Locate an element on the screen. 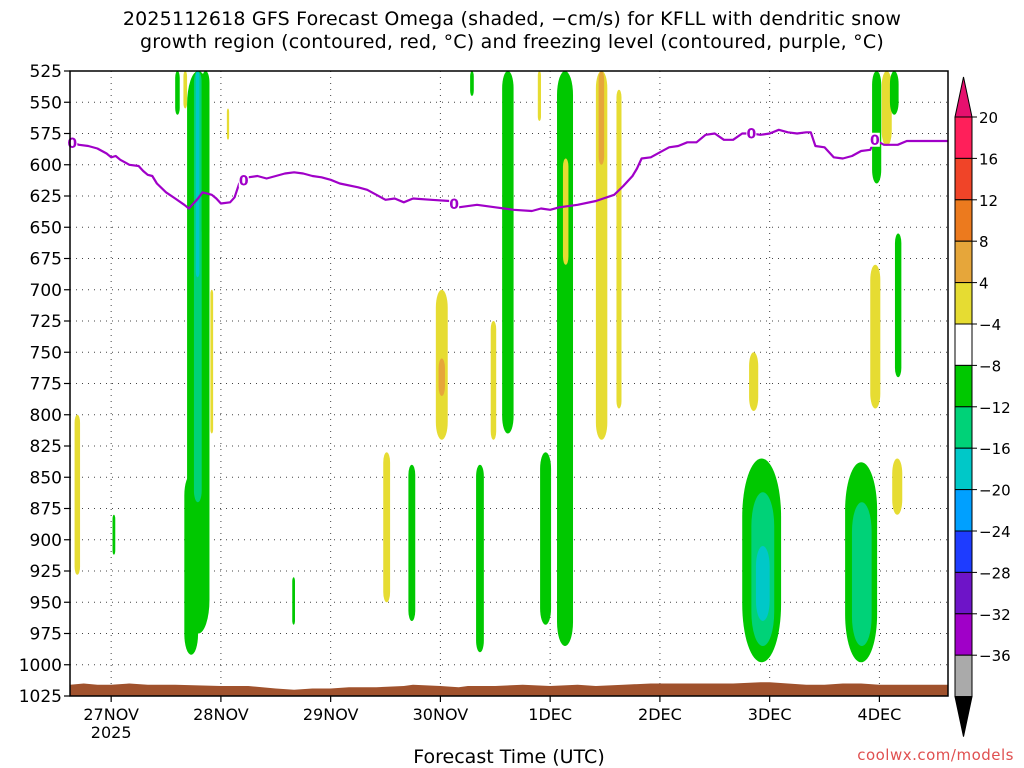 The image size is (1024, 768). freezing-level-line is located at coordinates (508, 170).